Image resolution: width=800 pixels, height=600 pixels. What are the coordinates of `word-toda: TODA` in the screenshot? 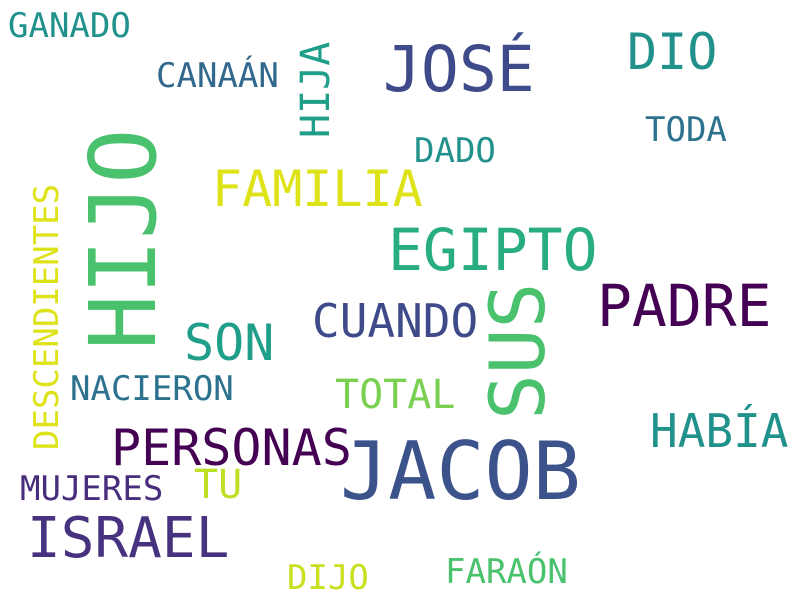 It's located at (686, 130).